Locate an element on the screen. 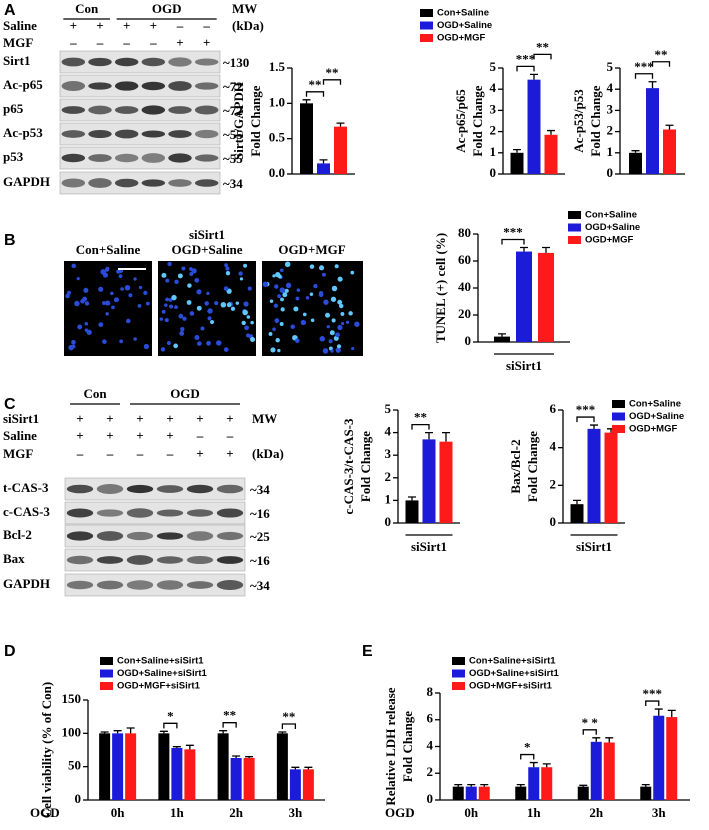 This screenshot has height=830, width=709. y-tick-label: 6 is located at coordinates (553, 408).